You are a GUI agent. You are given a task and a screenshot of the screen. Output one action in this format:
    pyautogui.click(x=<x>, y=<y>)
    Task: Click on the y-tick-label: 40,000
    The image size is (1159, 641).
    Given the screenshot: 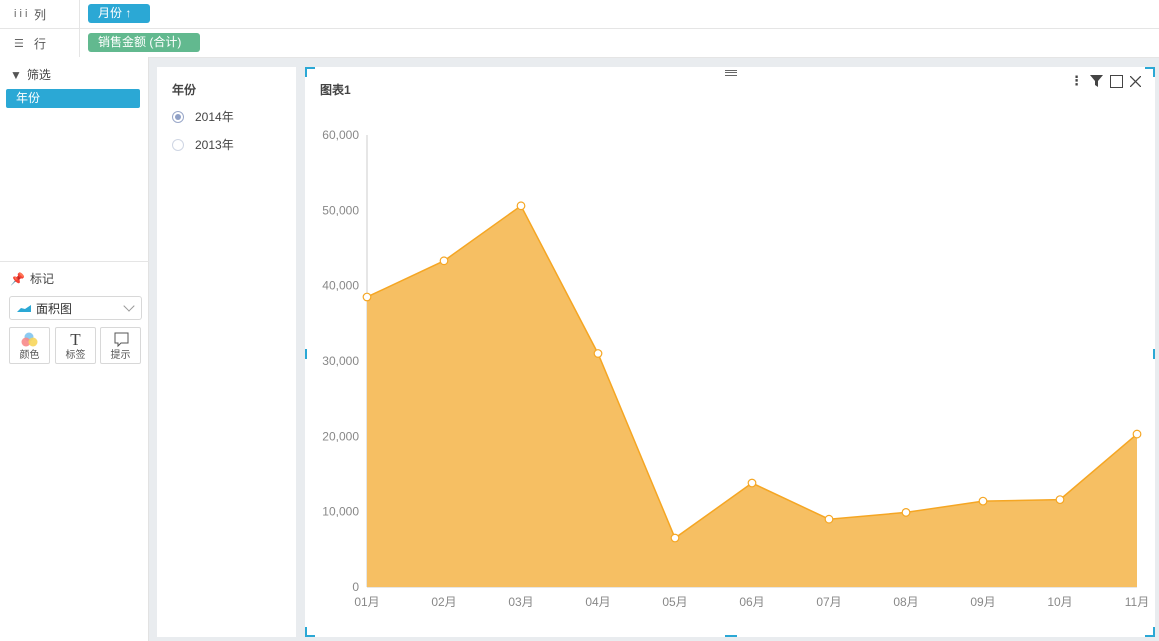 What is the action you would take?
    pyautogui.click(x=340, y=286)
    